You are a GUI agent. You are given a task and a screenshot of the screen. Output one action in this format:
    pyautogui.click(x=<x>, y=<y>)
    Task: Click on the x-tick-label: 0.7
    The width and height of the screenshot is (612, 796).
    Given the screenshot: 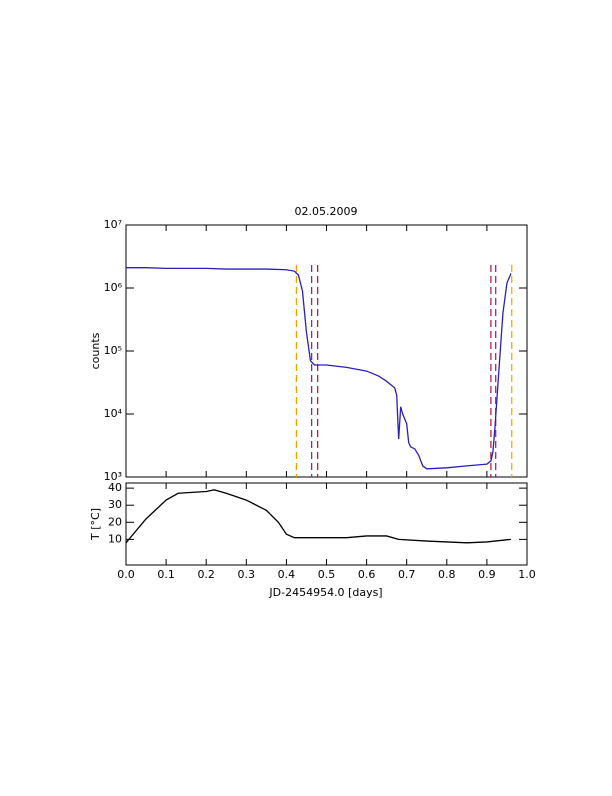 What is the action you would take?
    pyautogui.click(x=407, y=574)
    